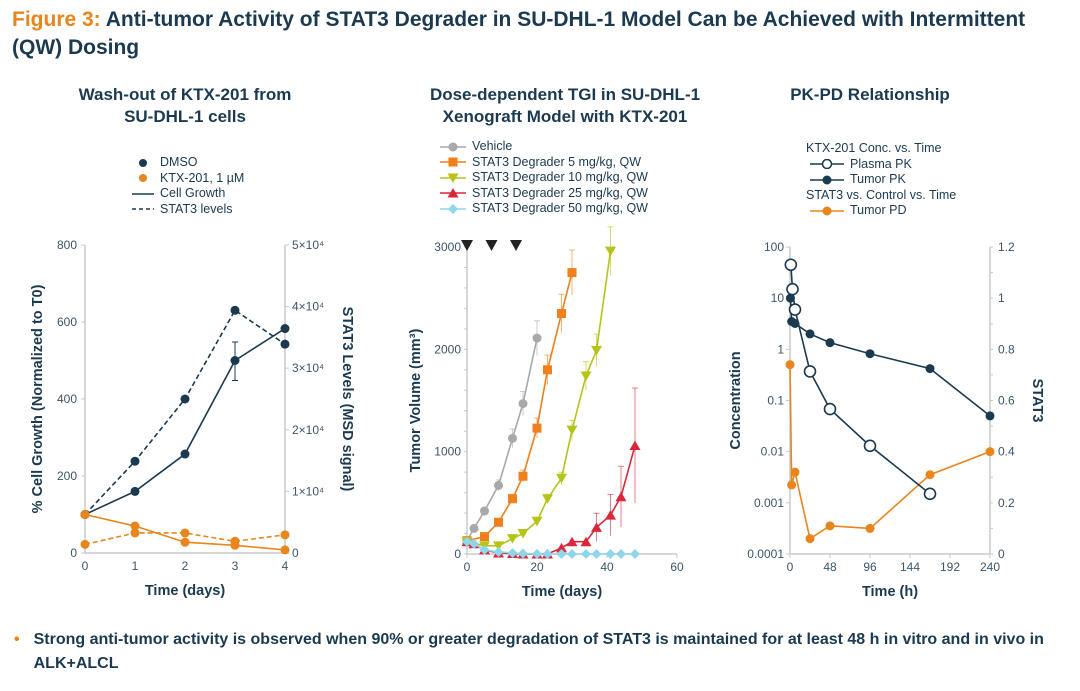 This screenshot has height=691, width=1080. I want to click on legend-label: STAT3 Degrader 25 mg/kg, QW, so click(560, 192).